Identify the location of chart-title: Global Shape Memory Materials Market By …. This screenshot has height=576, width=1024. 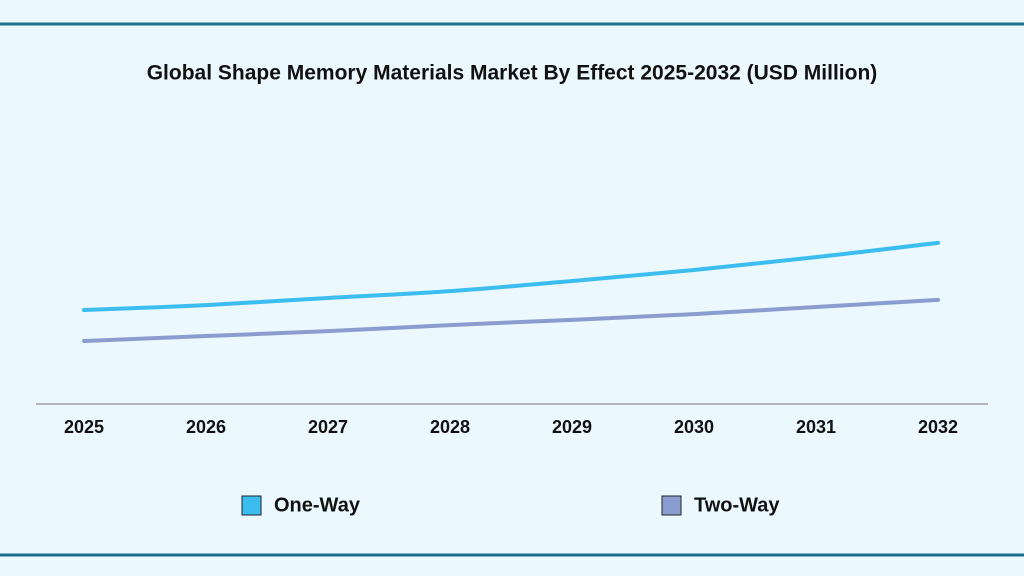
(512, 73).